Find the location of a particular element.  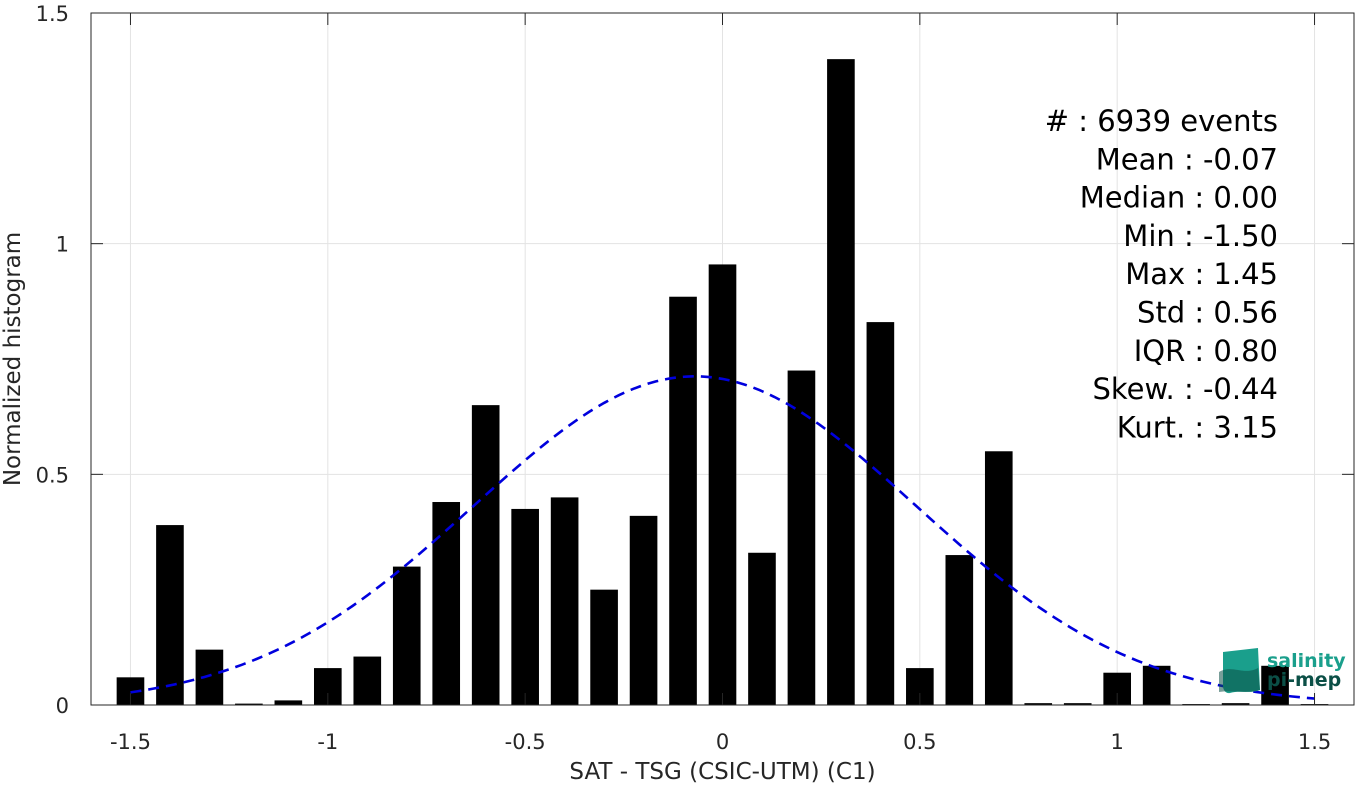

x-tick-label: -0.5 is located at coordinates (525, 742).